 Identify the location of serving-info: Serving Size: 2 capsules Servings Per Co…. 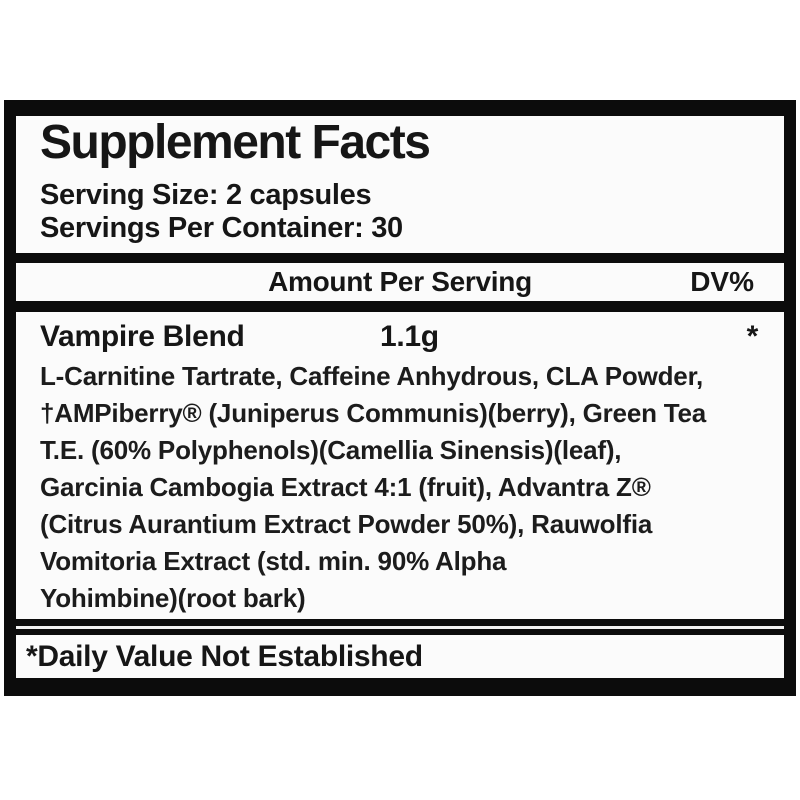
(403, 212).